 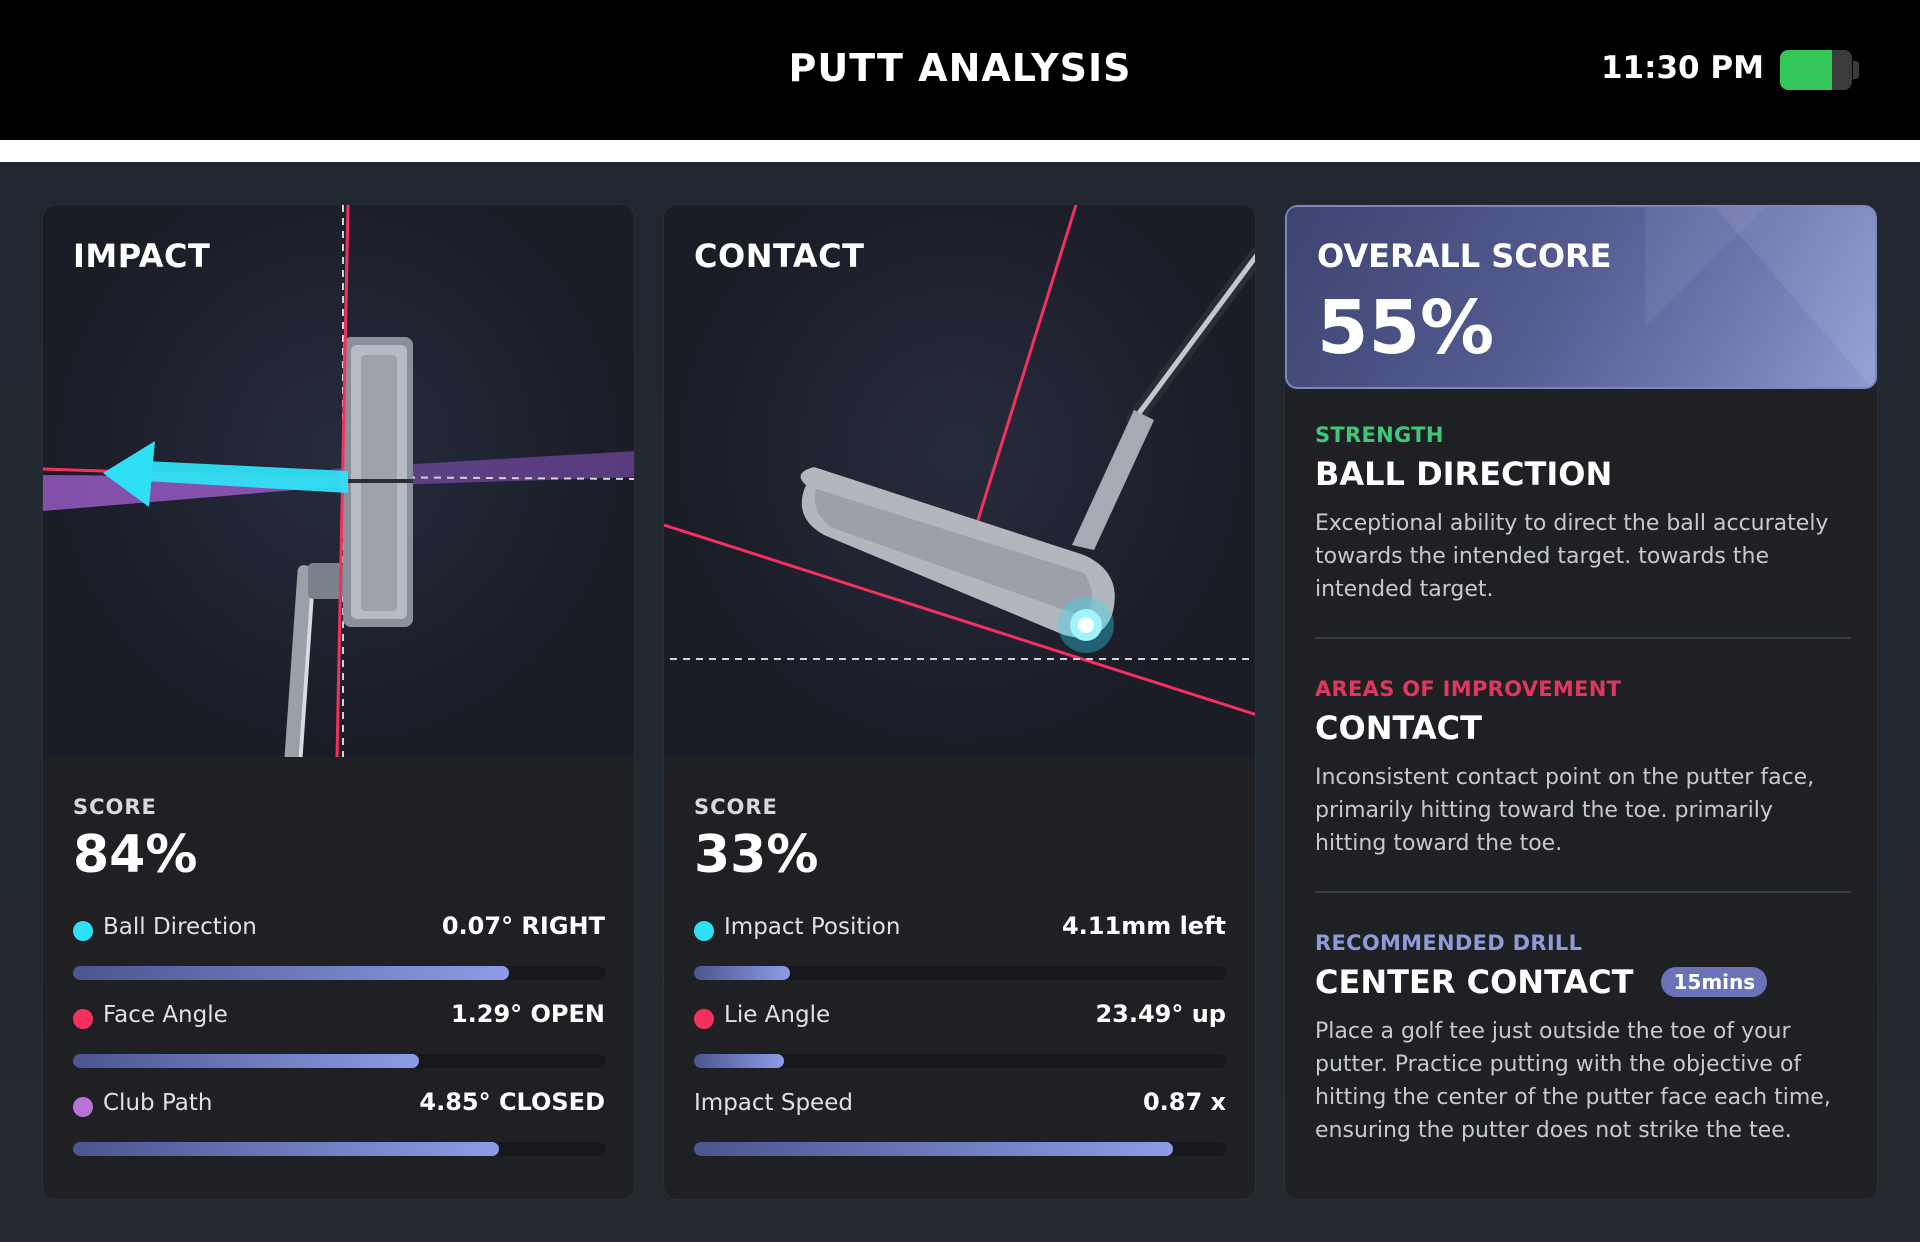 What do you see at coordinates (488, 478) in the screenshot?
I see `reference-line-horizontal` at bounding box center [488, 478].